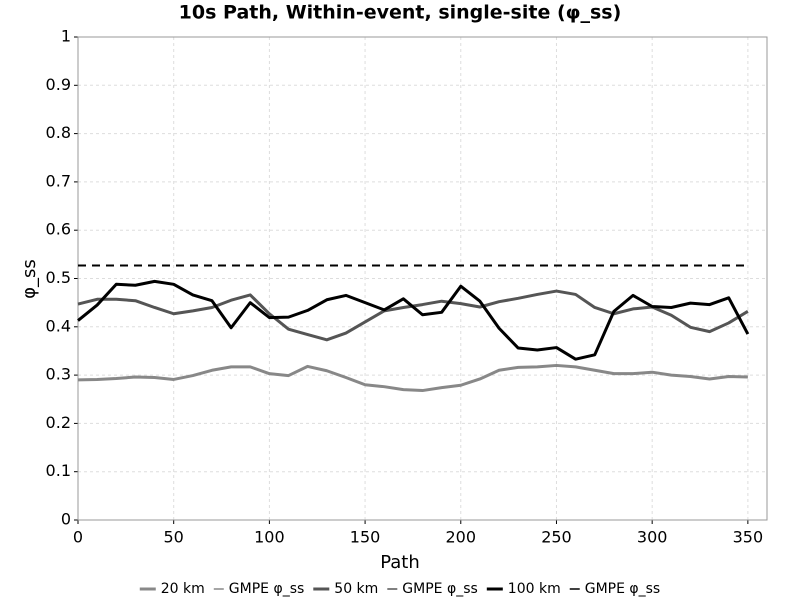  Describe the element at coordinates (58, 470) in the screenshot. I see `y-tick-label: 0.1` at that location.